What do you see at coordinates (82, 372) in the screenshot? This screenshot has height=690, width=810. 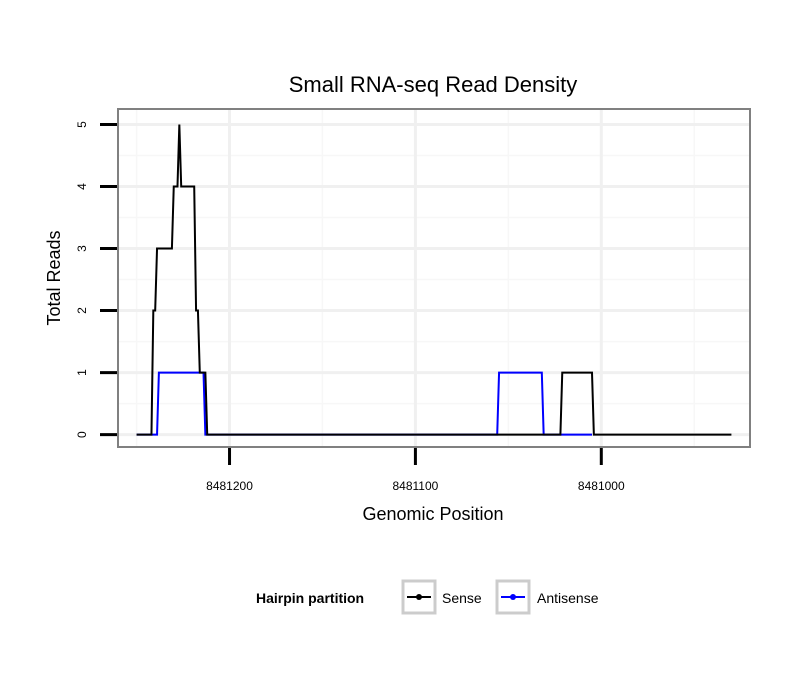 I see `y-tick-label: 1` at bounding box center [82, 372].